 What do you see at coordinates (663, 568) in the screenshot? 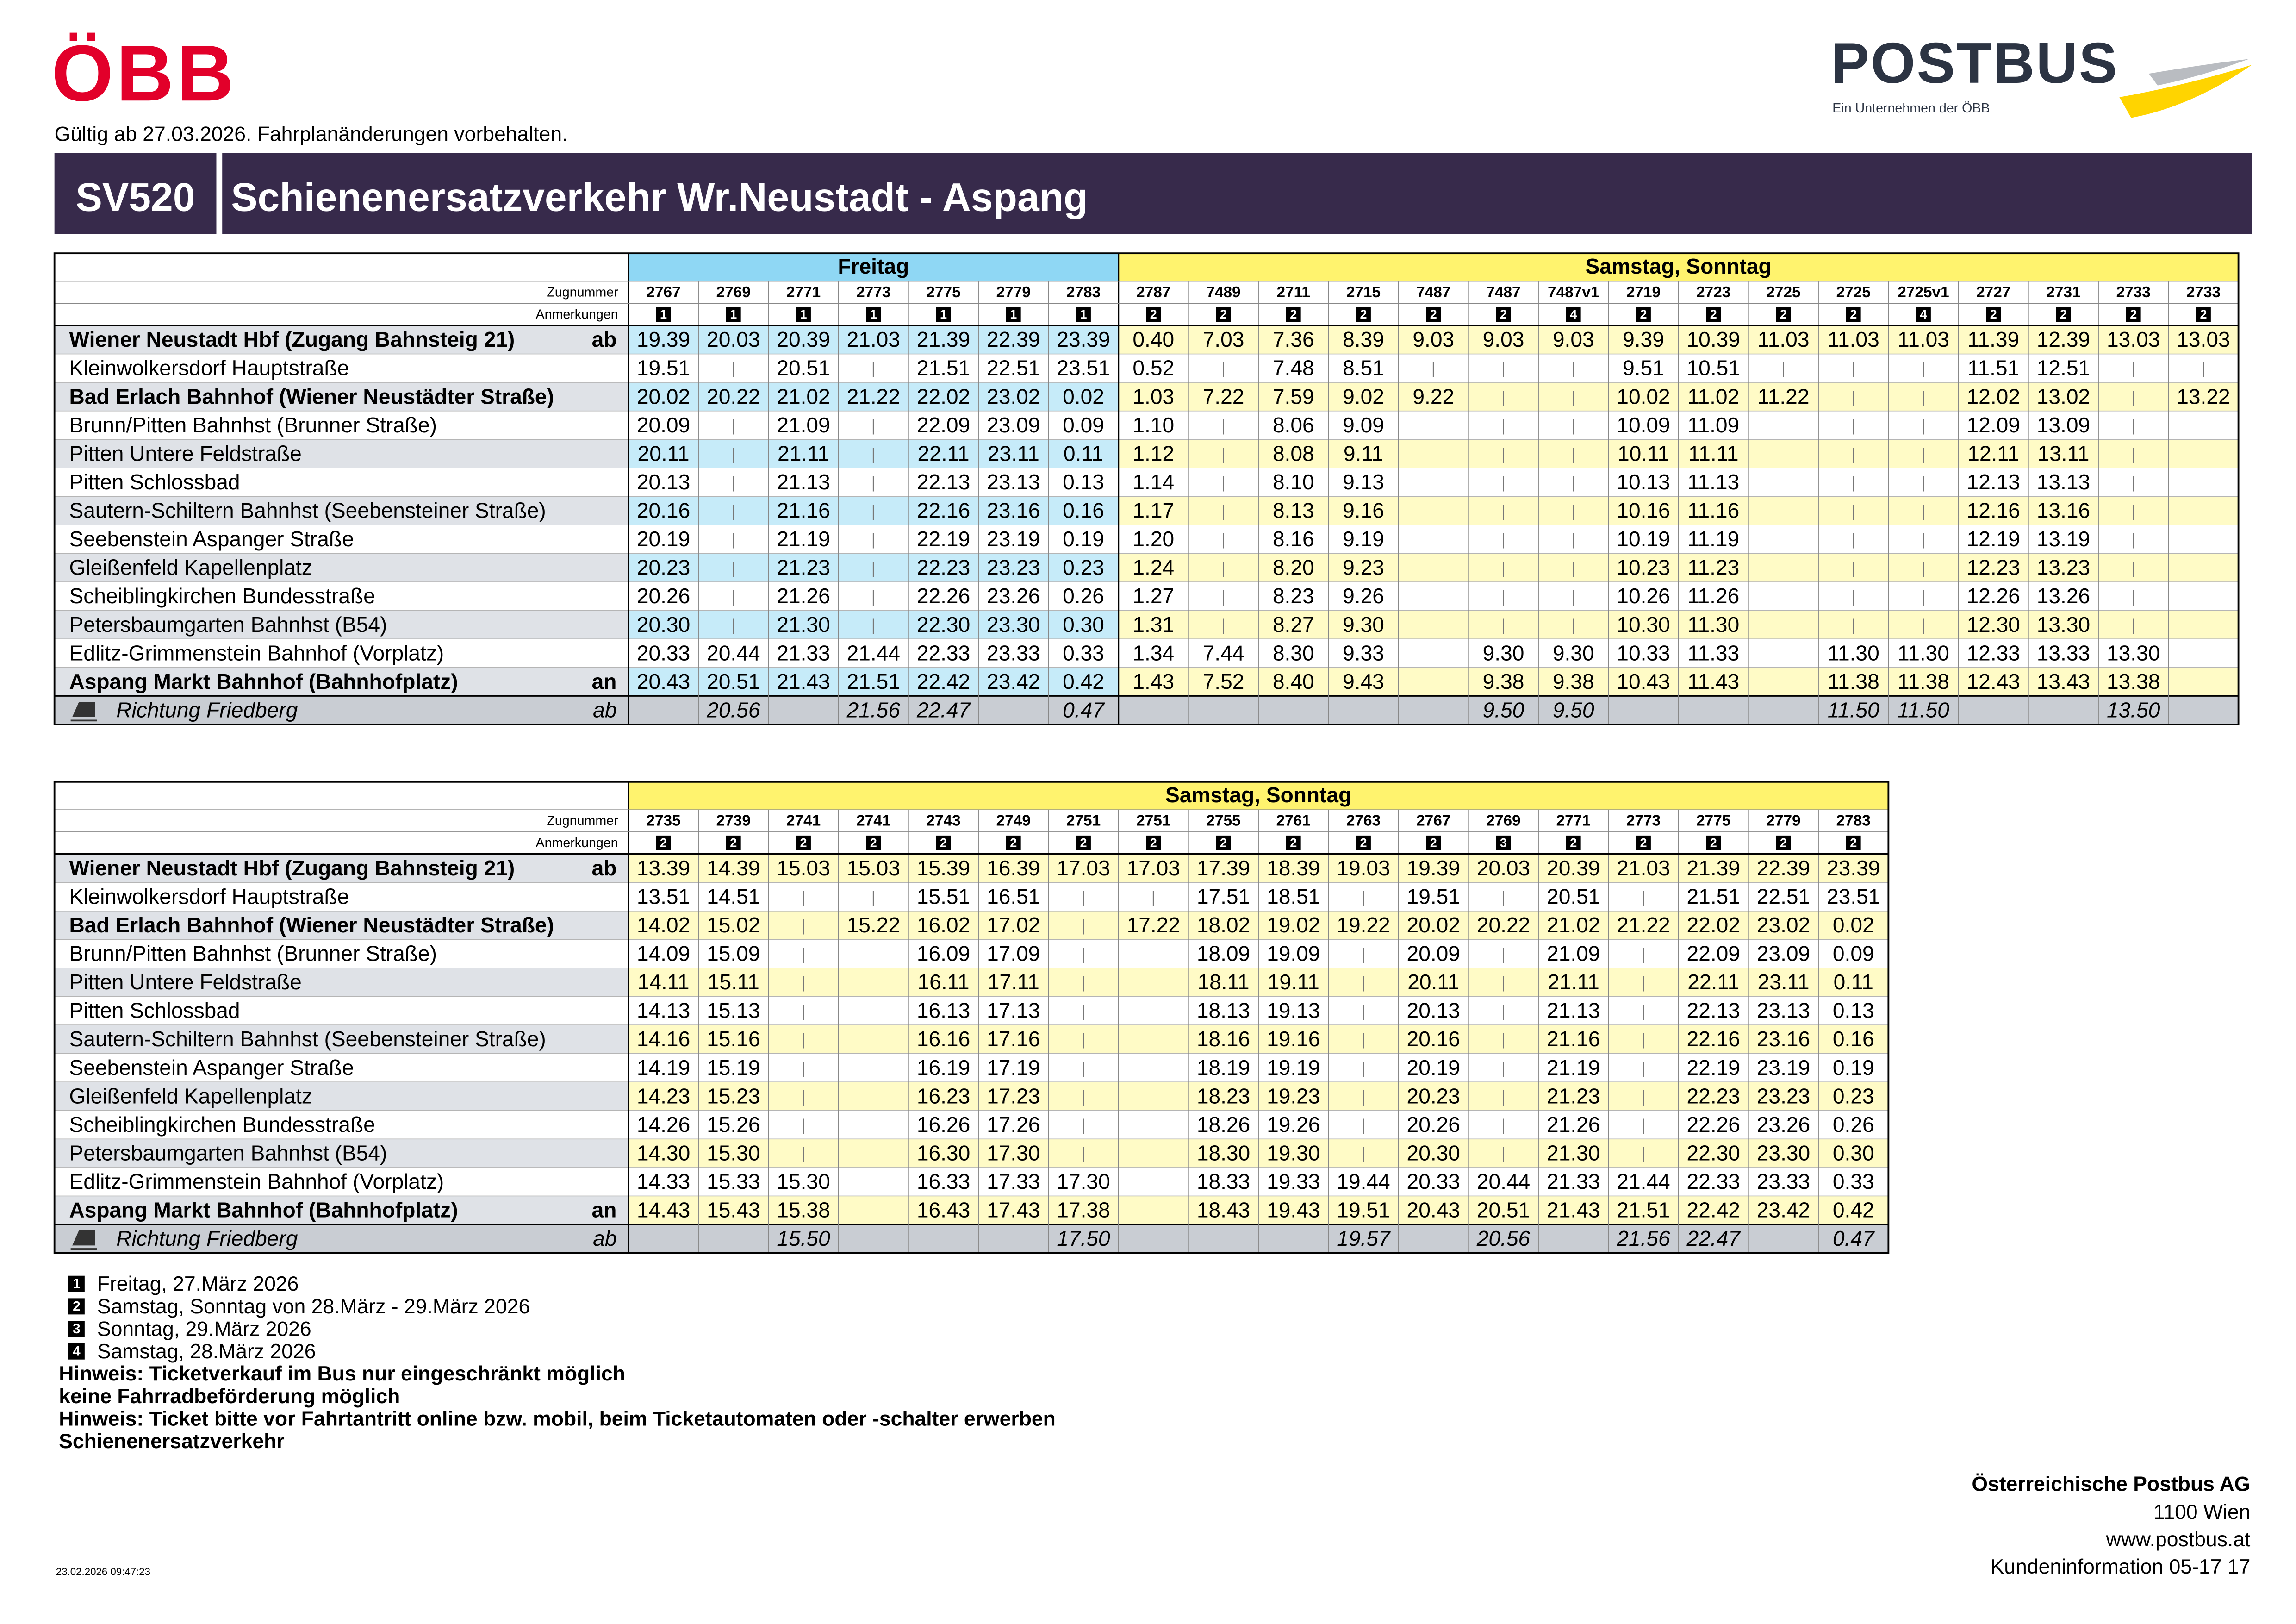
I see `time: 20.23` at bounding box center [663, 568].